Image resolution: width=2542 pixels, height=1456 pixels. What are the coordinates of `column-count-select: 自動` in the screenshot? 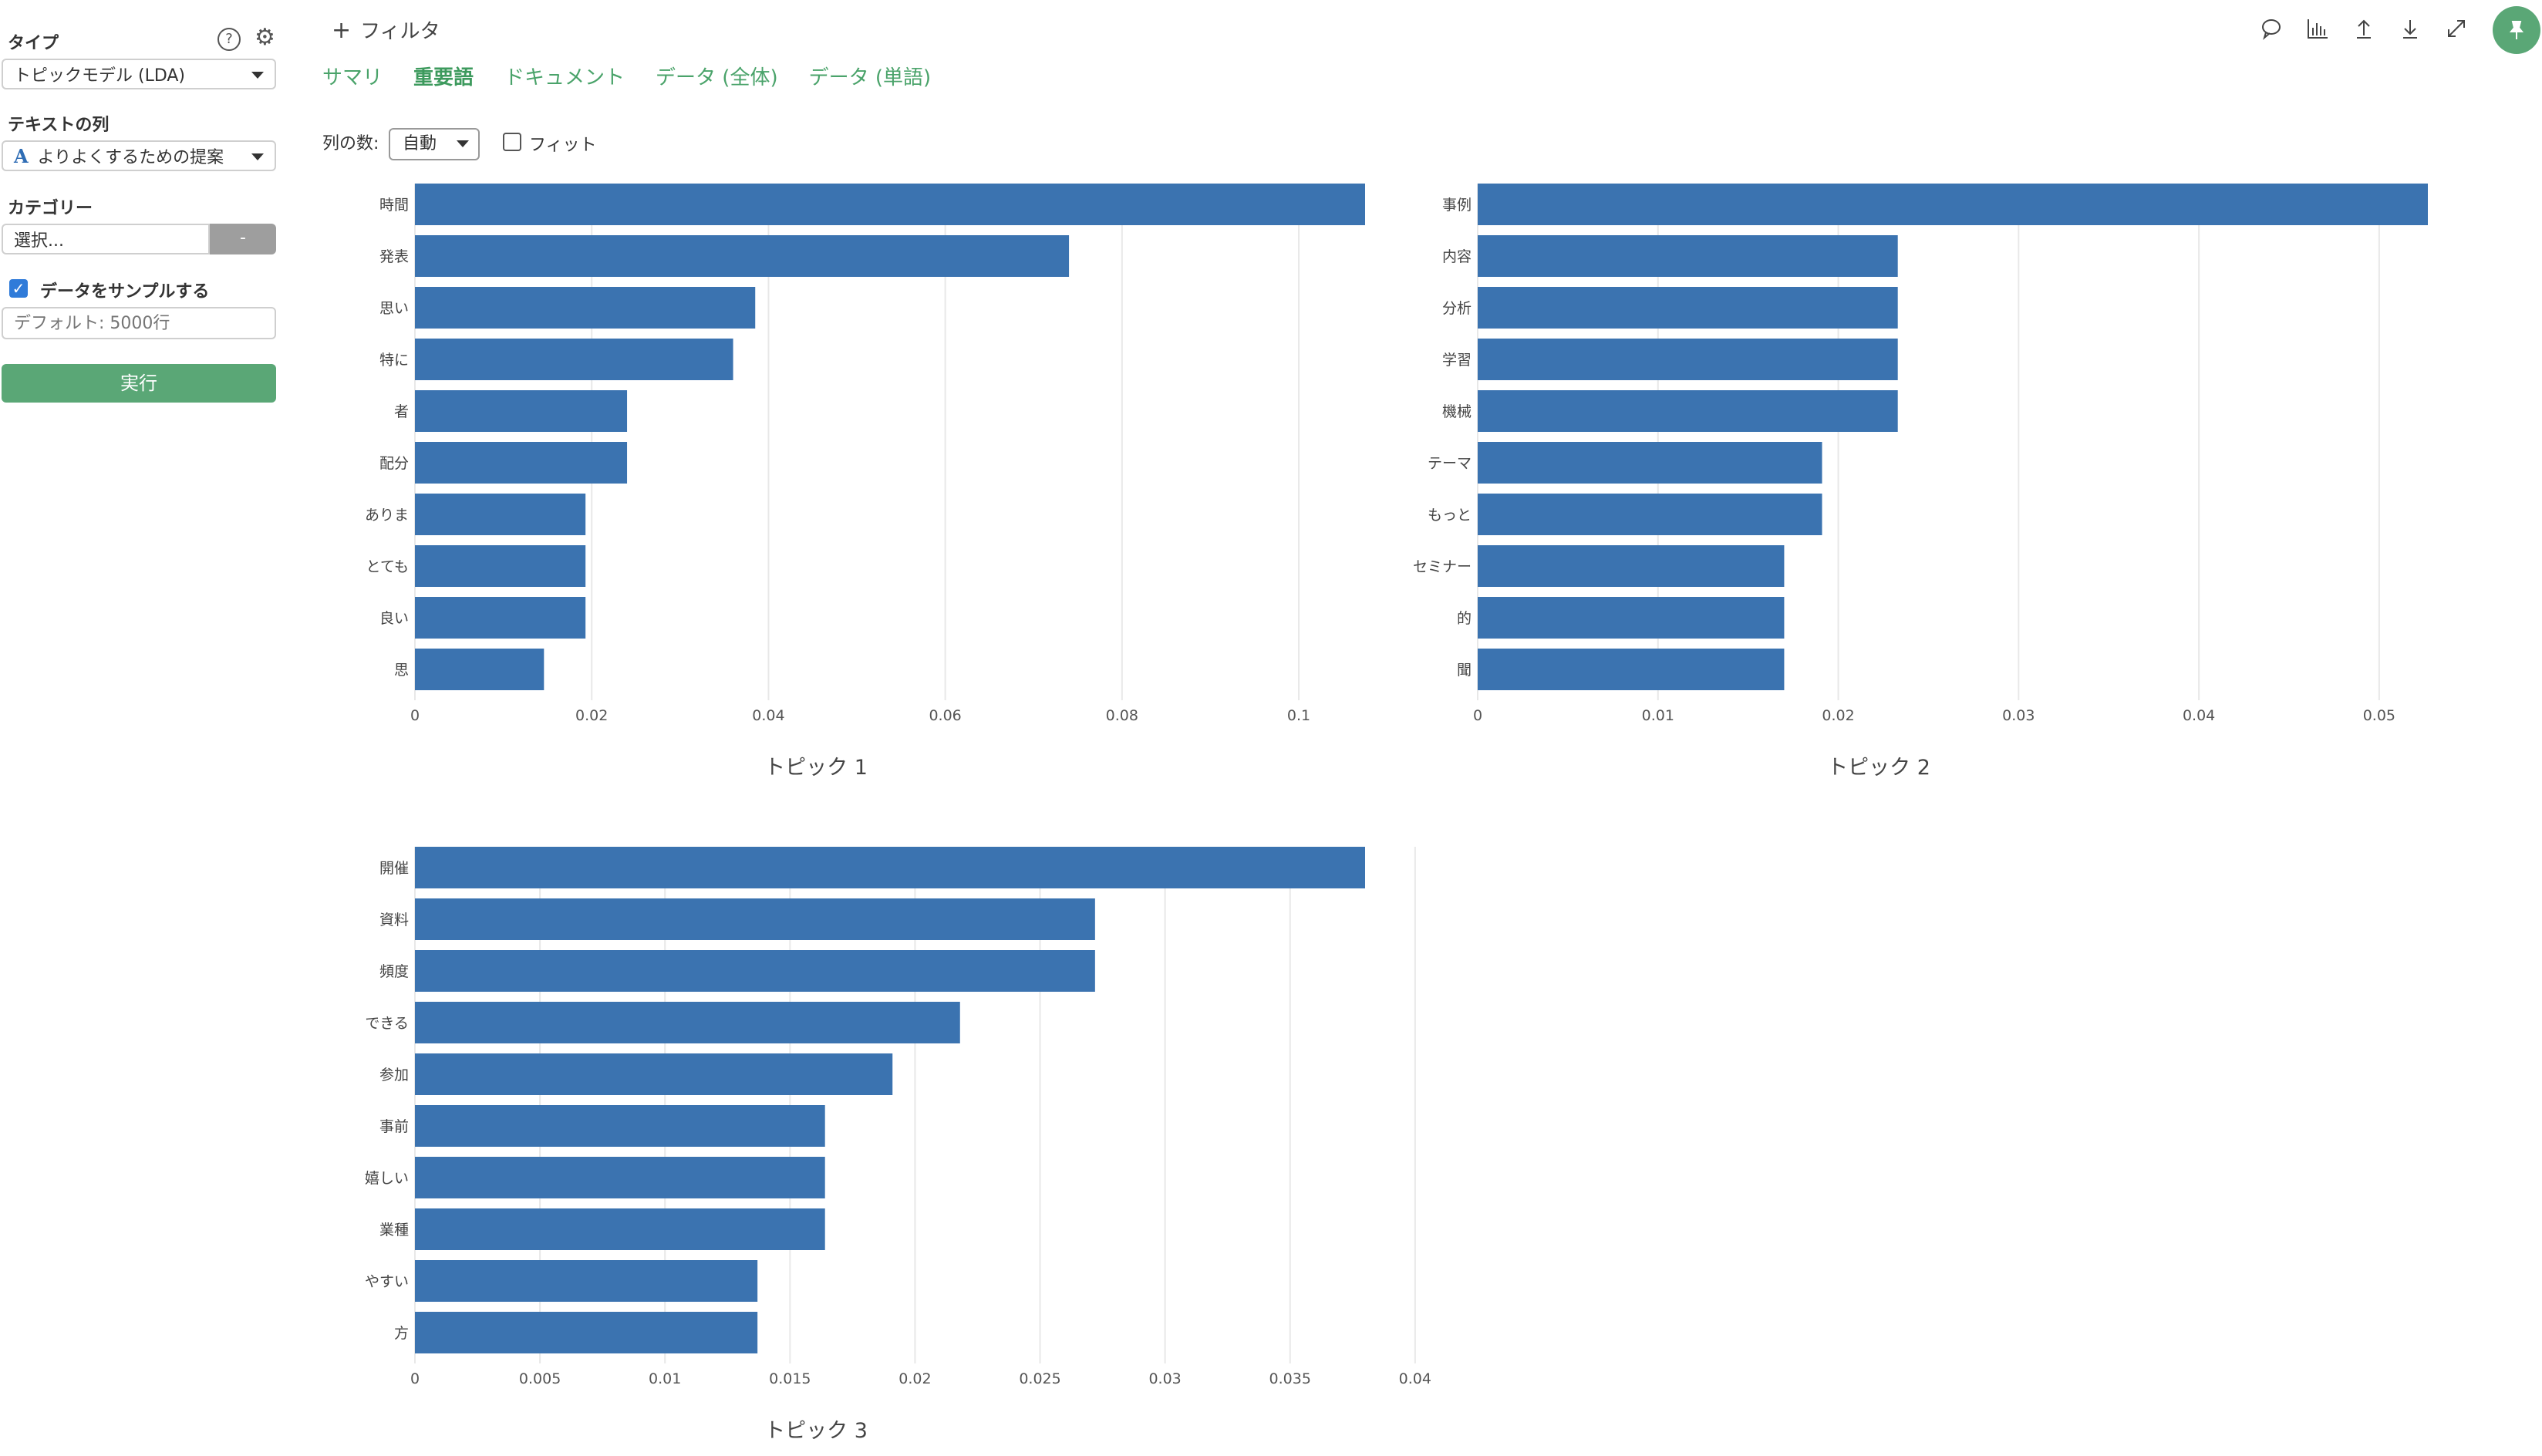 It's located at (434, 144).